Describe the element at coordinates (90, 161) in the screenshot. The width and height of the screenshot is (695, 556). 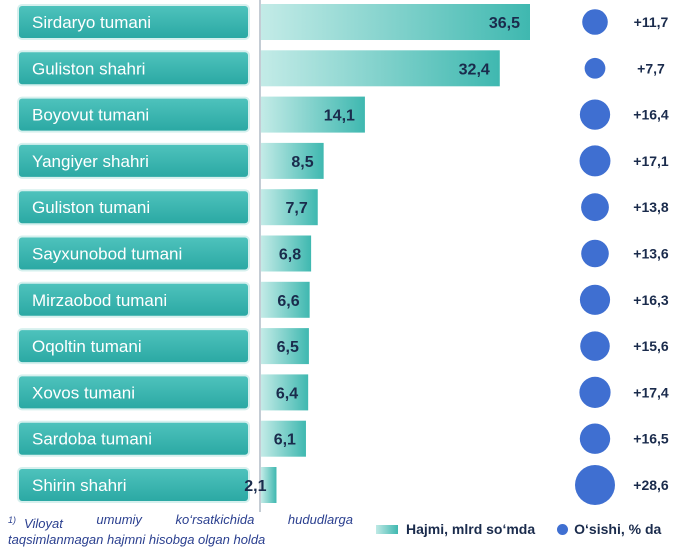
I see `category-label: Yangiyer shahri` at that location.